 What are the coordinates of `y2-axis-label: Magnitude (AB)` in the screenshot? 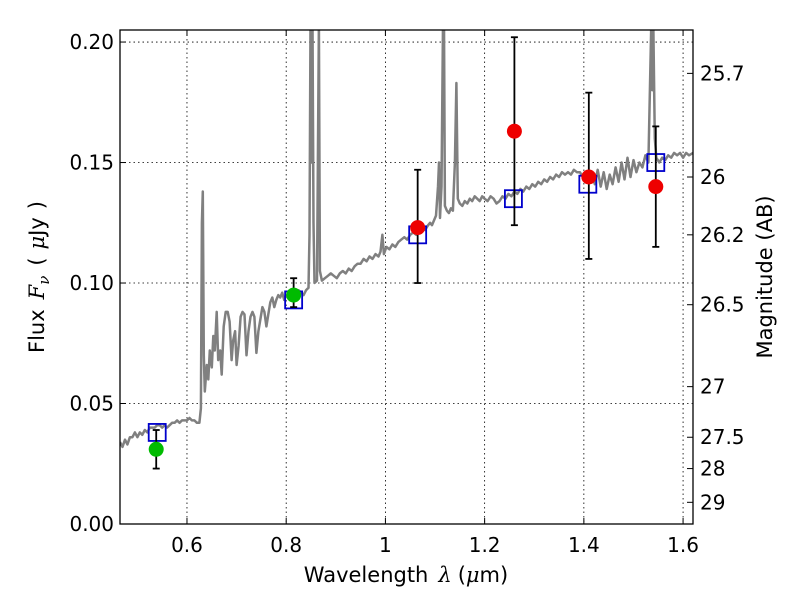 It's located at (765, 276).